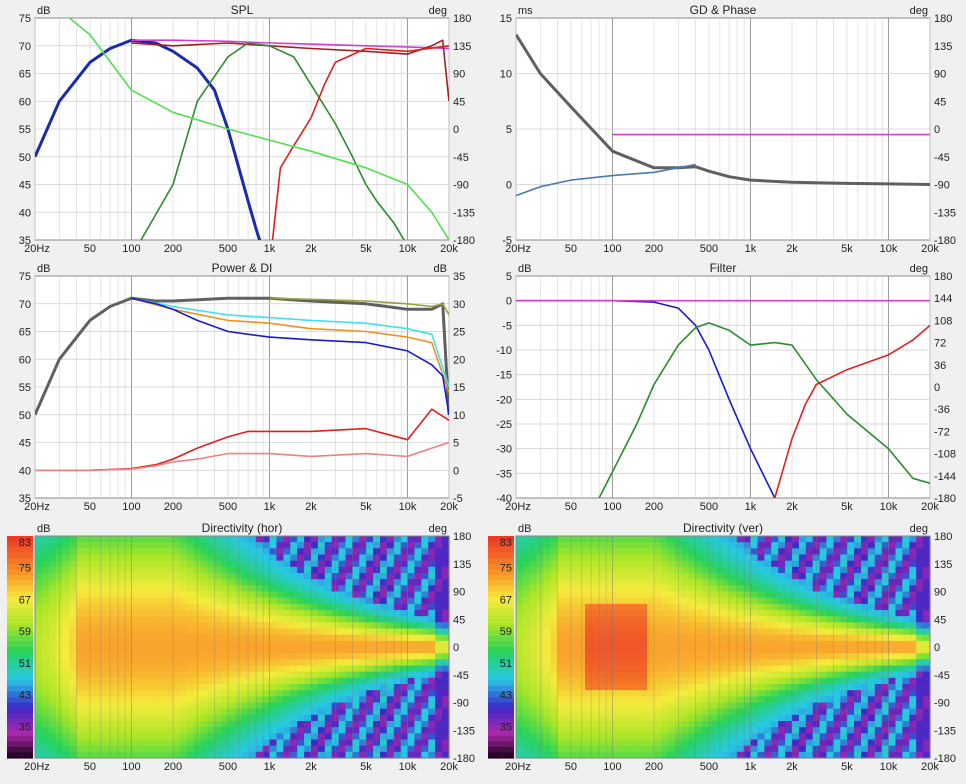  Describe the element at coordinates (228, 249) in the screenshot. I see `x-tick-label: 500` at that location.